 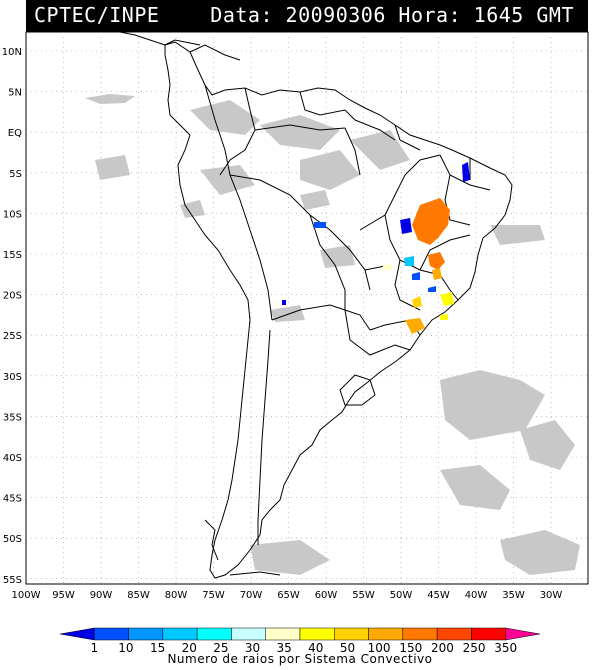 What do you see at coordinates (213, 595) in the screenshot?
I see `lon-label: 75W` at bounding box center [213, 595].